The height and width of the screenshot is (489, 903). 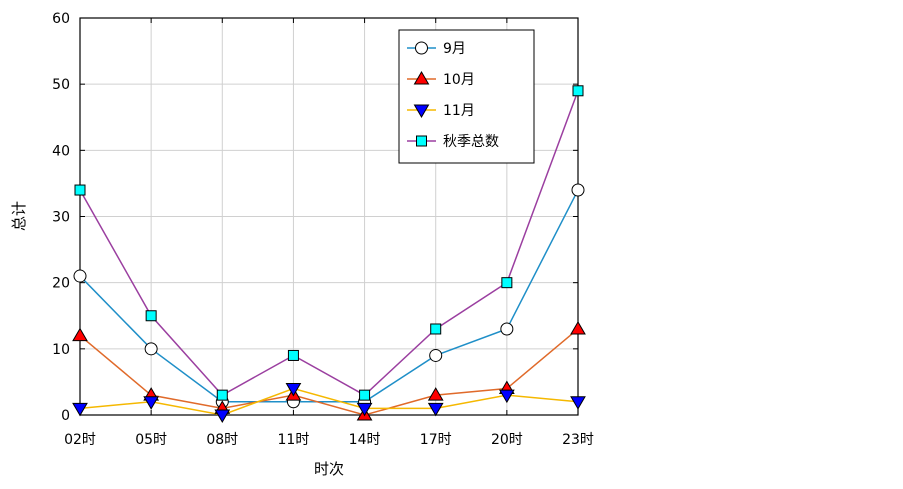 I want to click on x-axis-title: 时次, so click(x=329, y=469).